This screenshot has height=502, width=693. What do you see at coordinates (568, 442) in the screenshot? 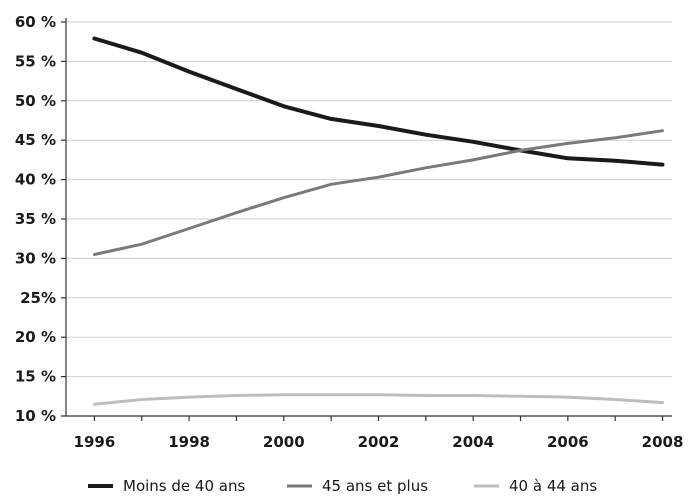
I see `x-tick-label: 2006` at bounding box center [568, 442].